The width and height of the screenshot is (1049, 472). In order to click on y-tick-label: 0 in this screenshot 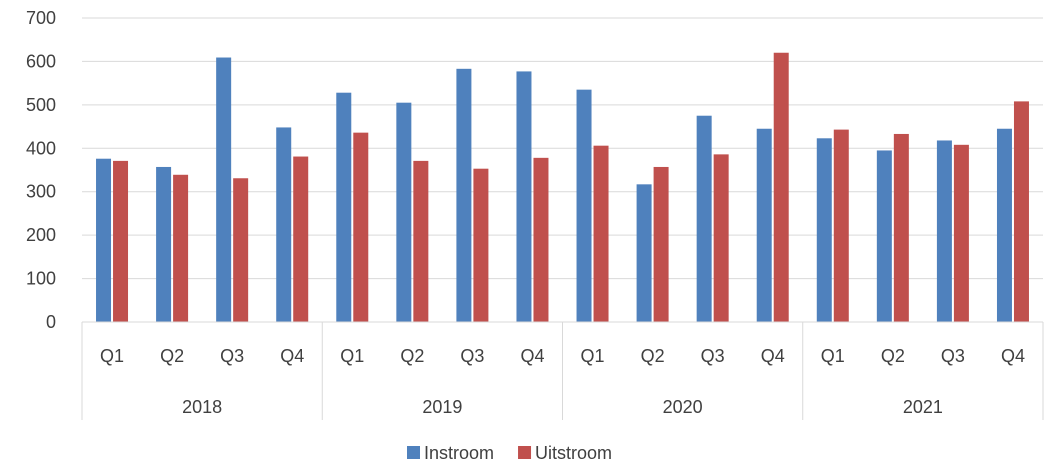, I will do `click(51, 322)`.